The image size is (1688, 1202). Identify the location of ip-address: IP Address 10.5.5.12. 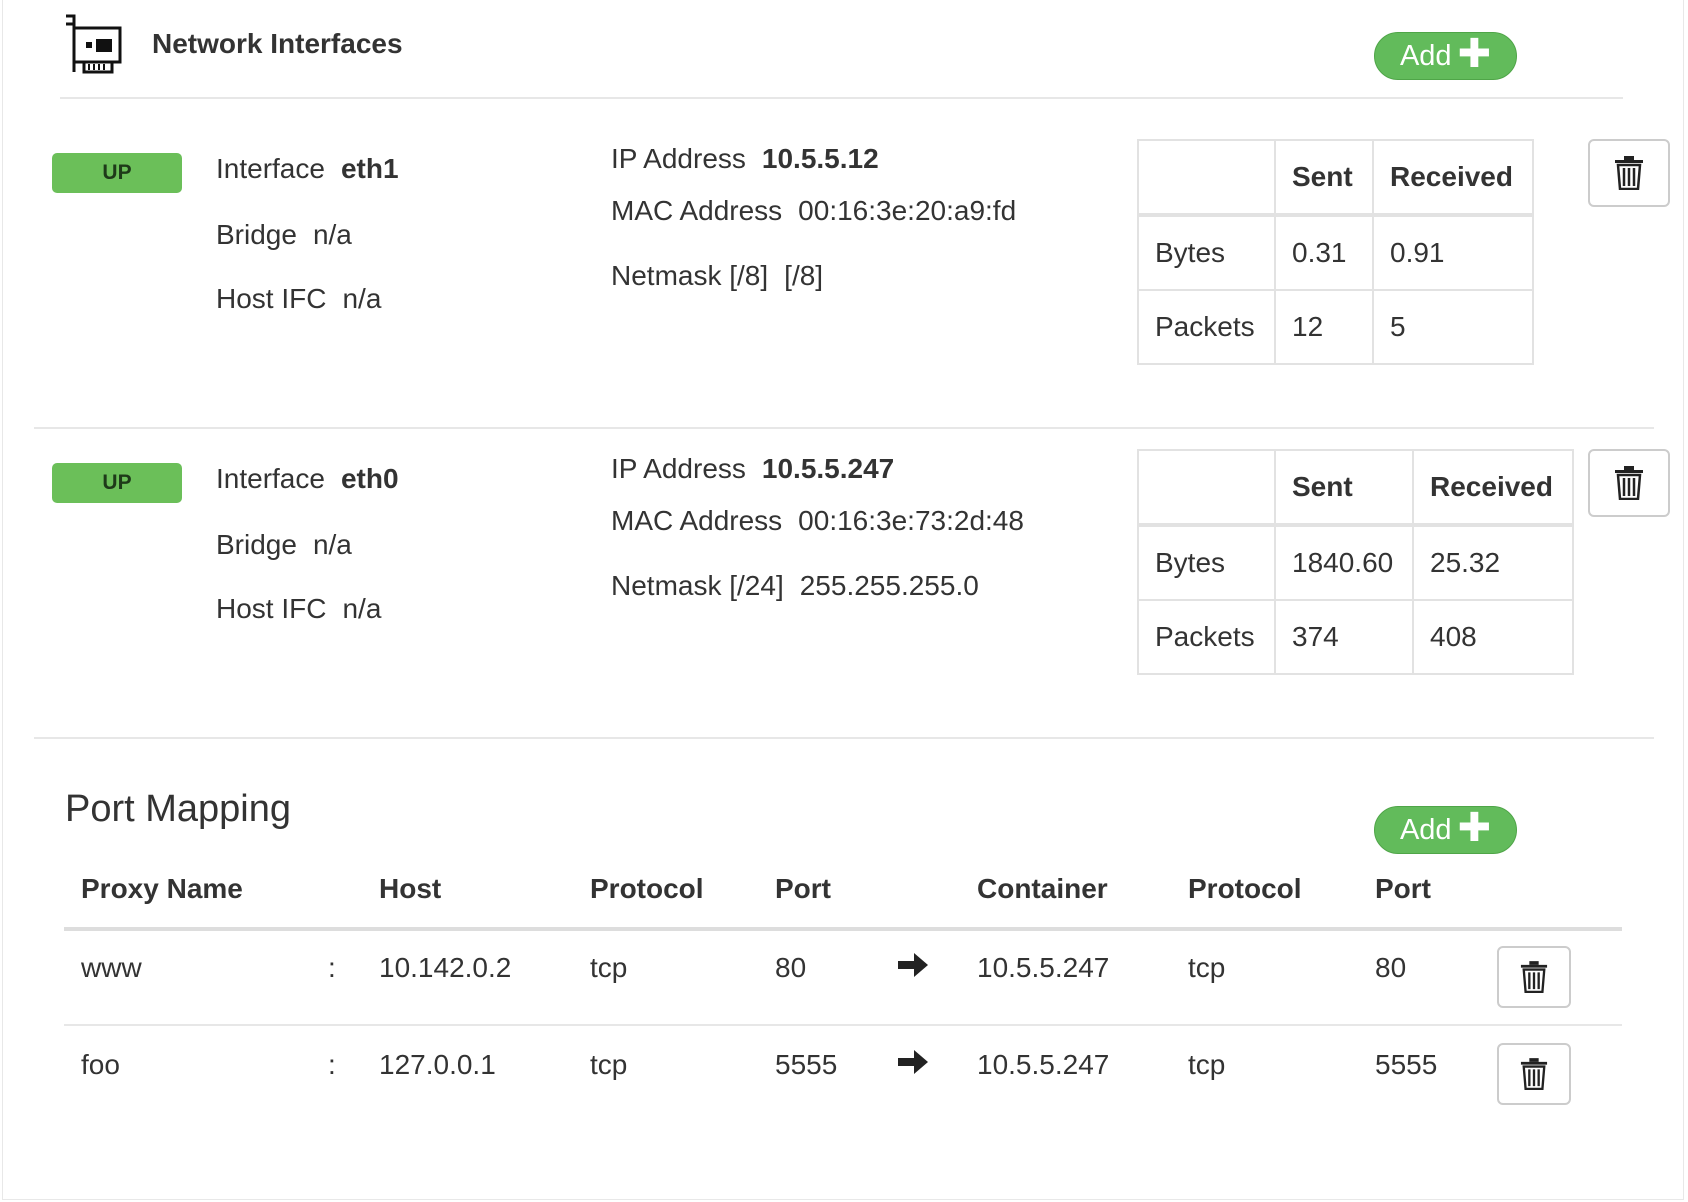
(745, 159).